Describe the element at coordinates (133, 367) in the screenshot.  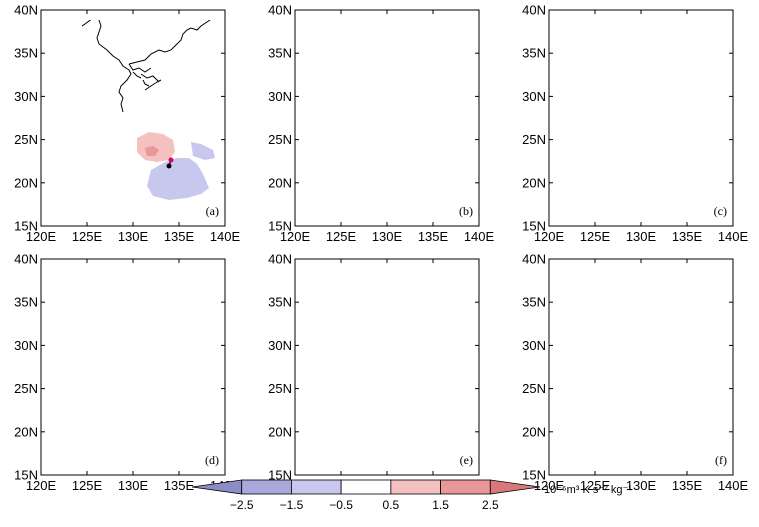
I see `panel-frame` at that location.